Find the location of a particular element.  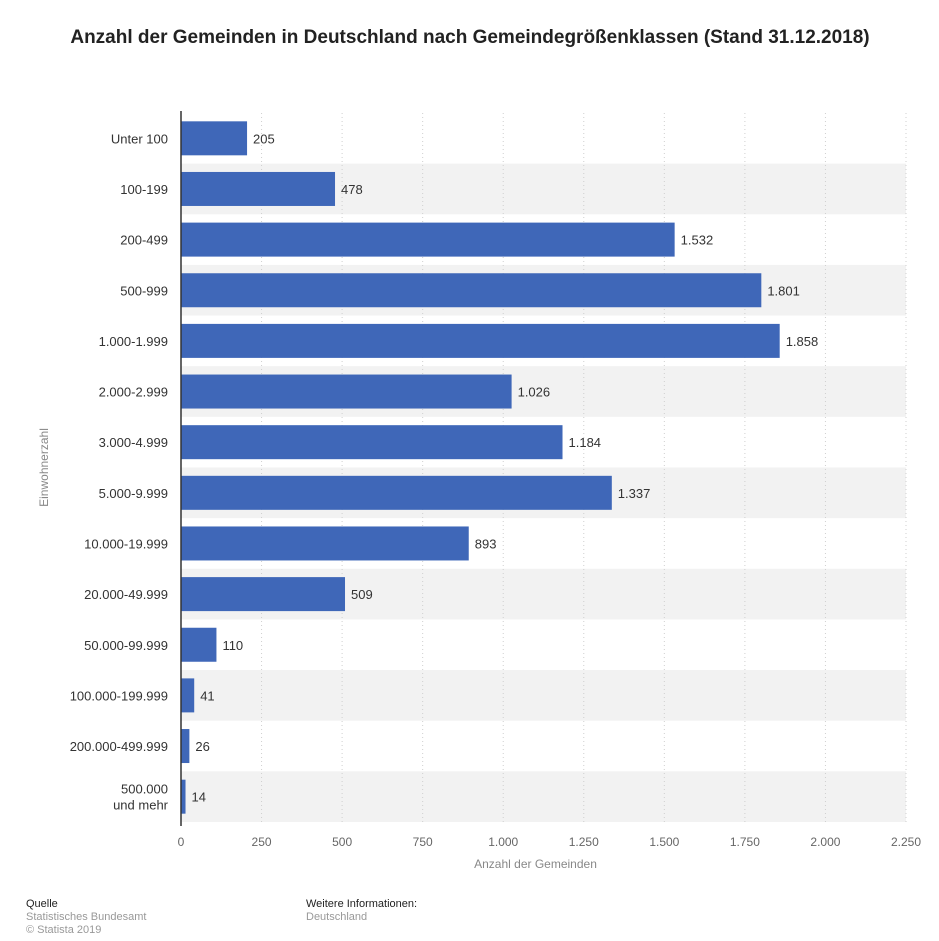

x-tick-label: 750 is located at coordinates (423, 842).